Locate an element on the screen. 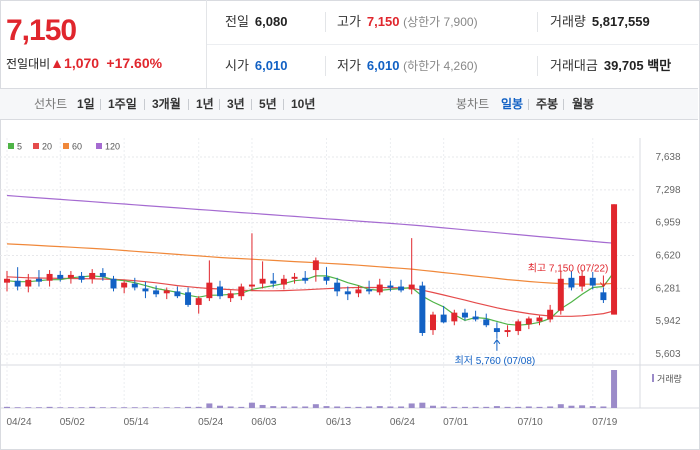 This screenshot has width=700, height=450. period-1y: 1년 is located at coordinates (205, 104).